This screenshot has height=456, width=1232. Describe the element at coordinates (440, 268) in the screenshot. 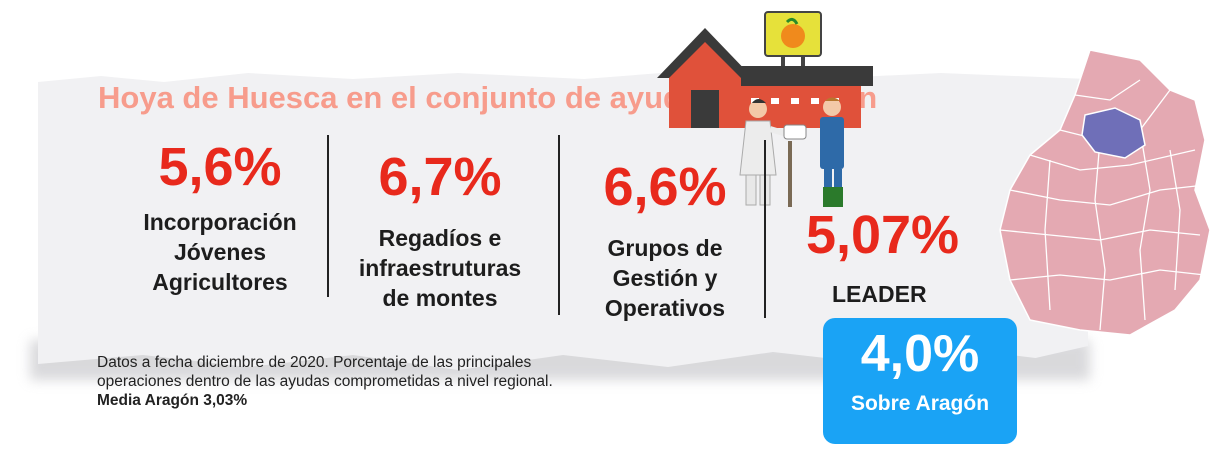

I see `stat-label: Regadíos e infraestruturas de montes` at that location.